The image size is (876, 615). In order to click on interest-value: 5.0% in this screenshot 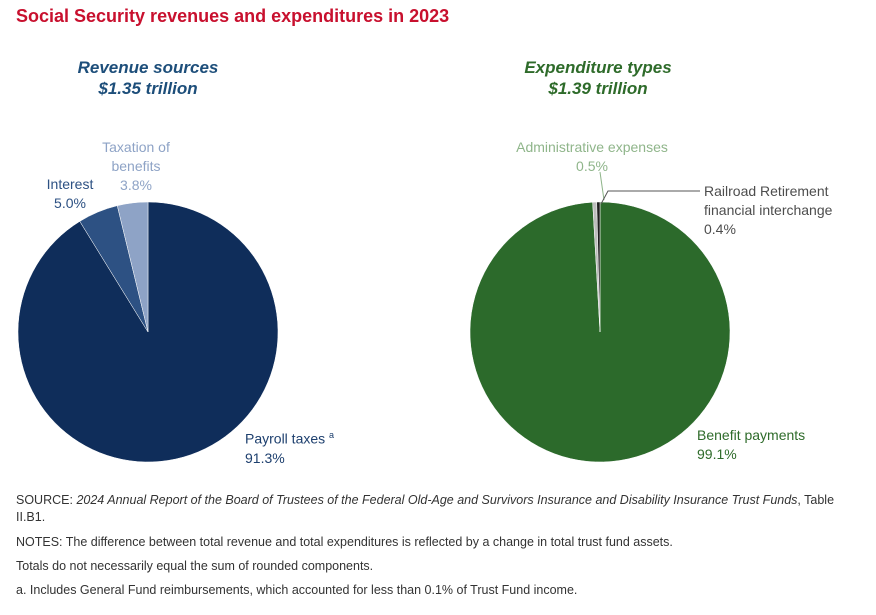, I will do `click(70, 203)`.